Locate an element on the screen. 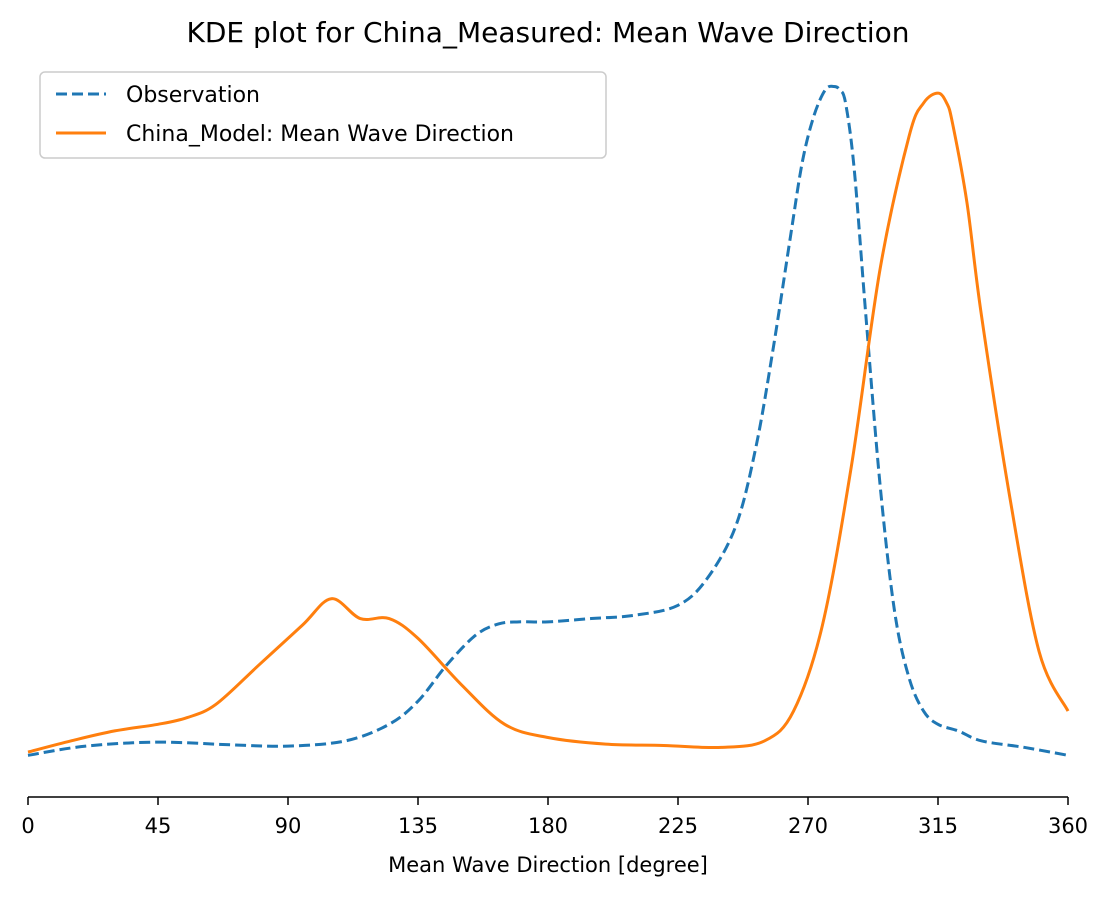 This screenshot has height=898, width=1113. x-axis-label: Mean Wave Direction [degree] is located at coordinates (548, 865).